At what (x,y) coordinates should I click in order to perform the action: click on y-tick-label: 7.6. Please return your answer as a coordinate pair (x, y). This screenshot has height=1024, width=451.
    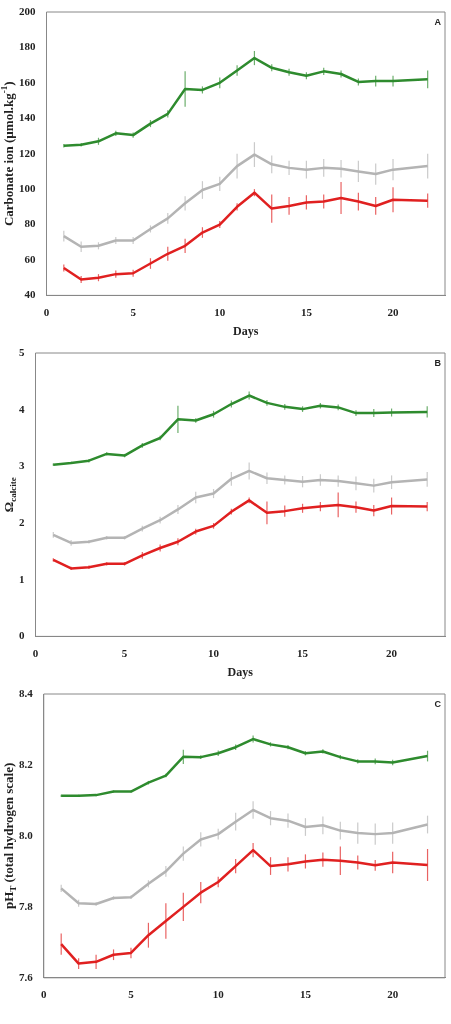
    Looking at the image, I should click on (26, 976).